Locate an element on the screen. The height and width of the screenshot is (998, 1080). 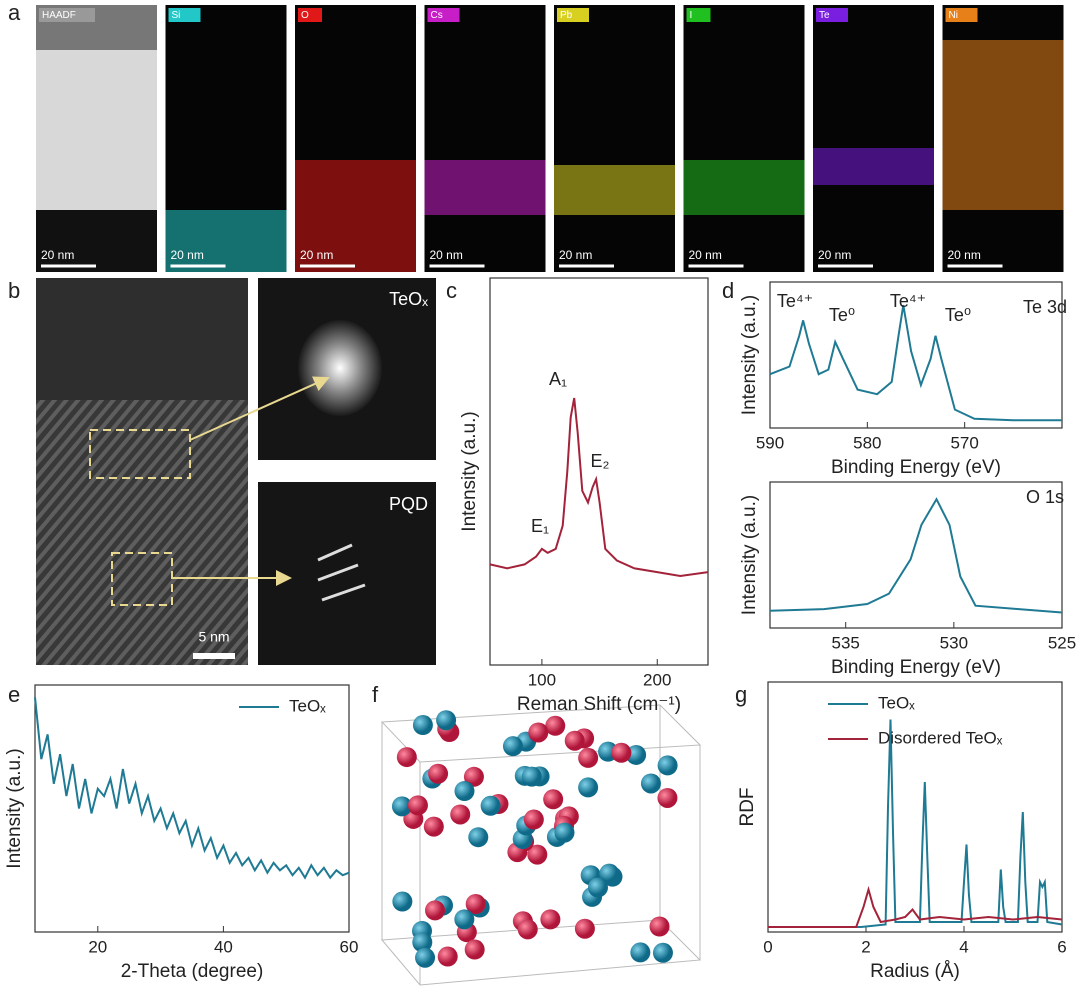
element-label: Pb is located at coordinates (566, 15).